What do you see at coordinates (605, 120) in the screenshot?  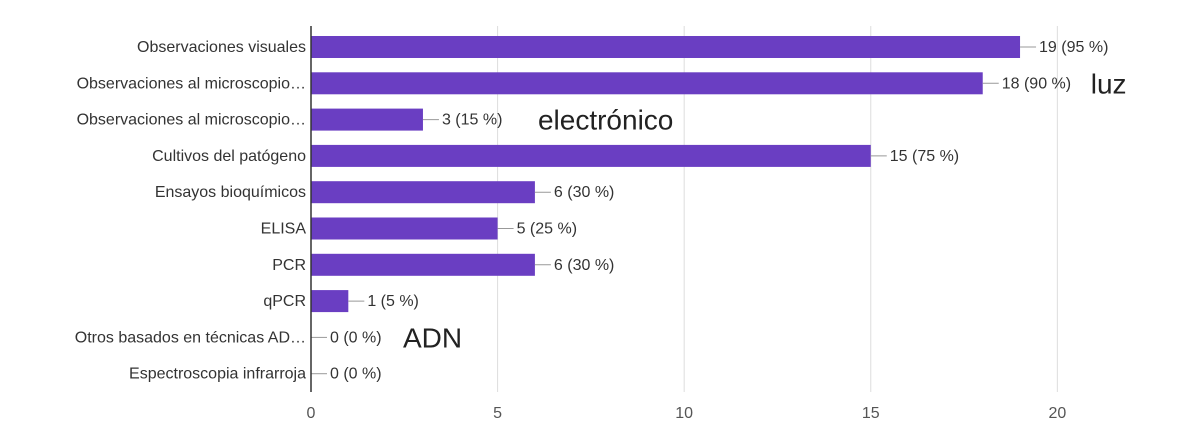 I see `annotation-label: electrónico` at bounding box center [605, 120].